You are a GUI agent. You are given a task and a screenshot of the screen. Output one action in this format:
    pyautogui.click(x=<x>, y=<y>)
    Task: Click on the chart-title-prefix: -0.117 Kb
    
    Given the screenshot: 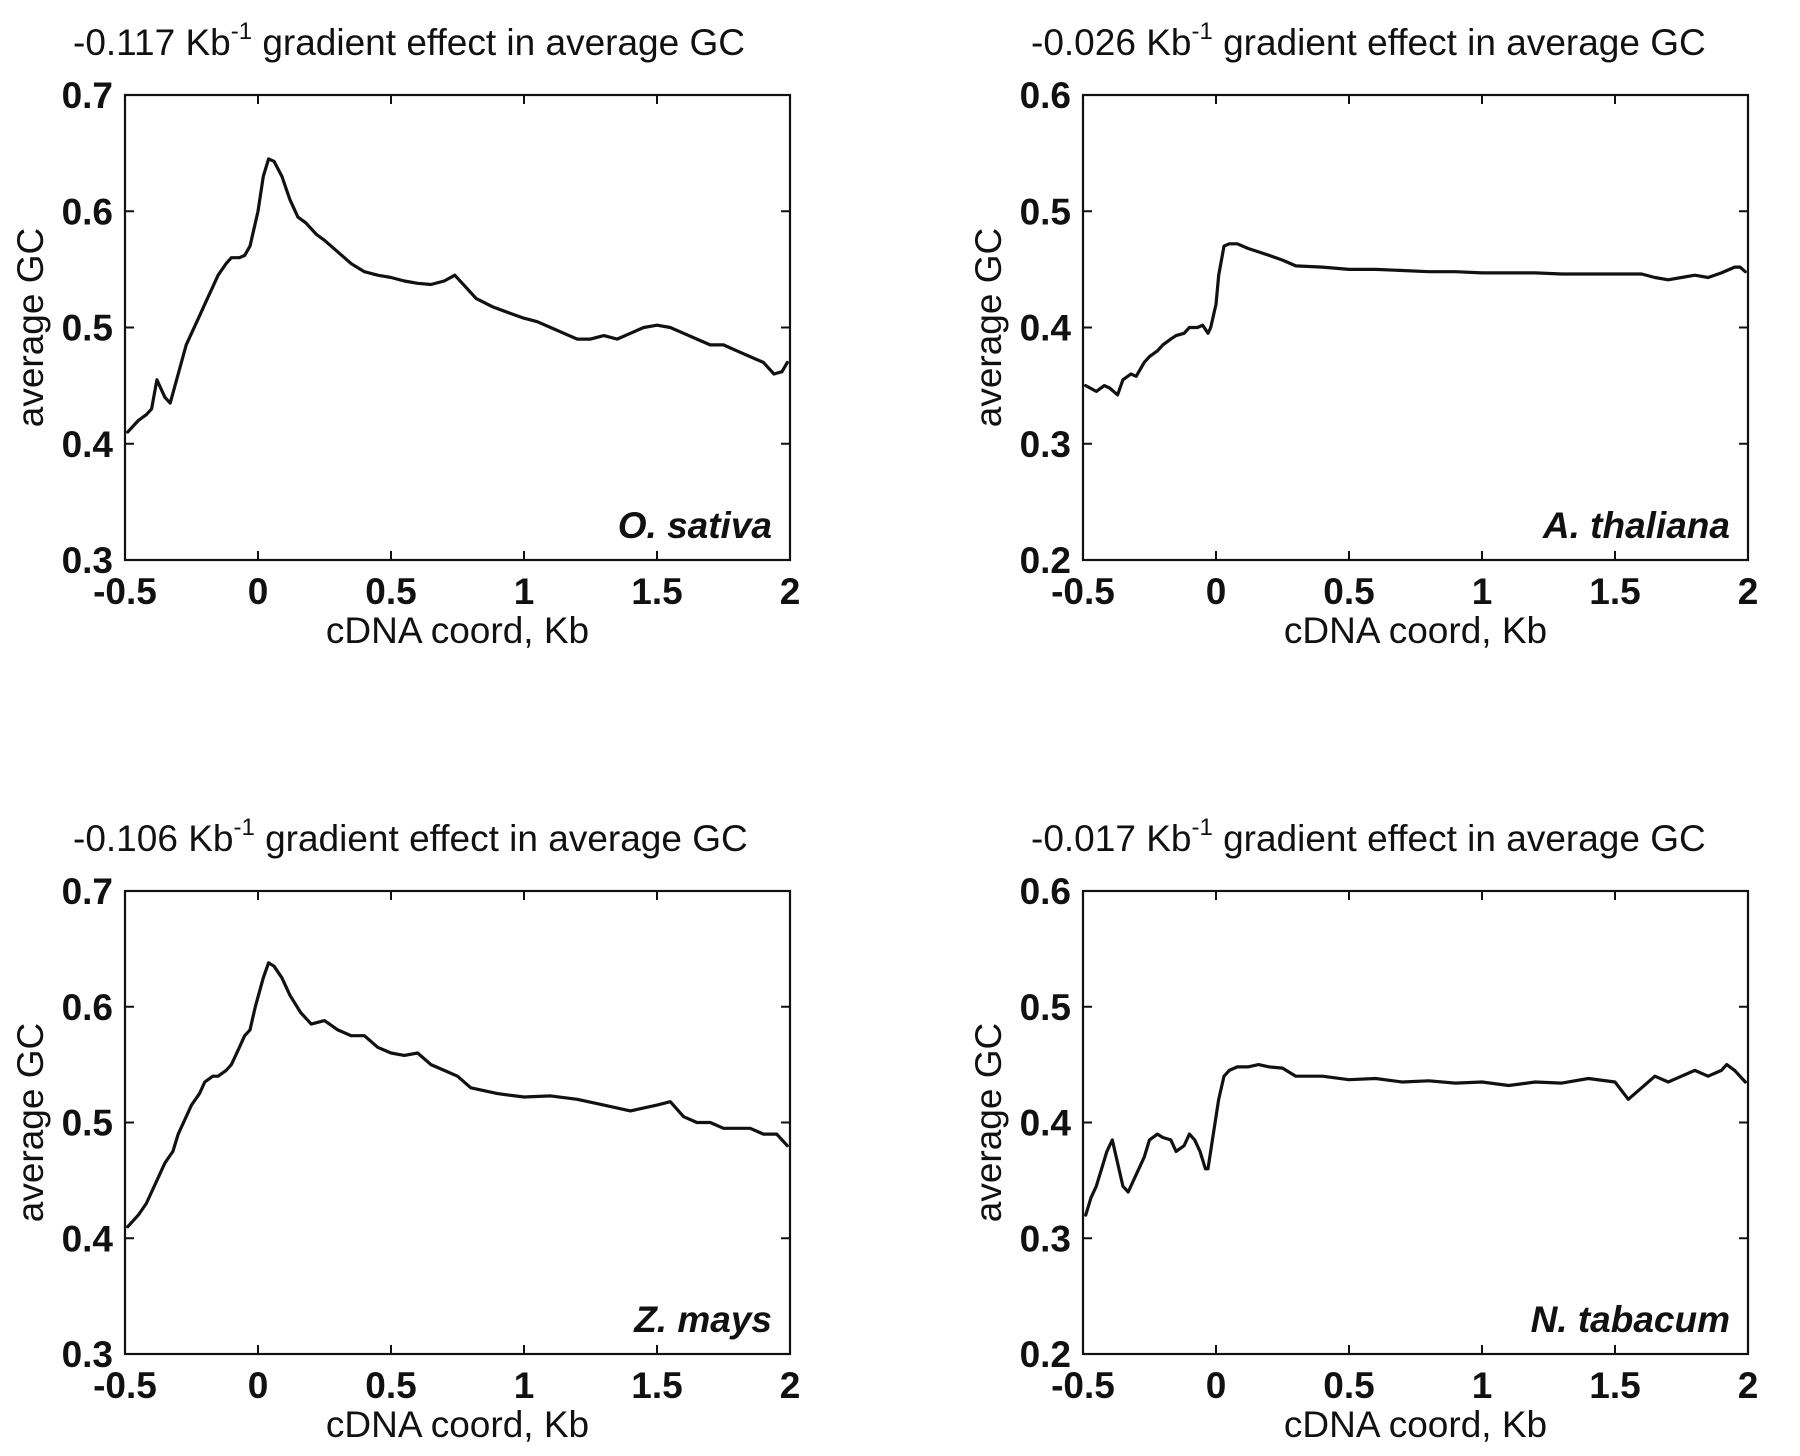 What is the action you would take?
    pyautogui.click(x=152, y=42)
    